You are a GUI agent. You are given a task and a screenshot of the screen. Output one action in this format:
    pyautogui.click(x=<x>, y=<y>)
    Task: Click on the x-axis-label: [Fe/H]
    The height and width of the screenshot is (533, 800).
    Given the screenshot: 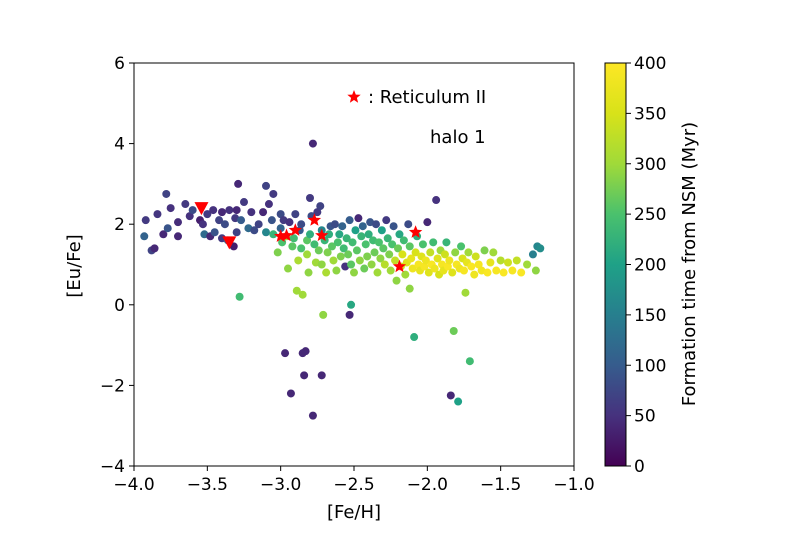 What is the action you would take?
    pyautogui.click(x=354, y=512)
    